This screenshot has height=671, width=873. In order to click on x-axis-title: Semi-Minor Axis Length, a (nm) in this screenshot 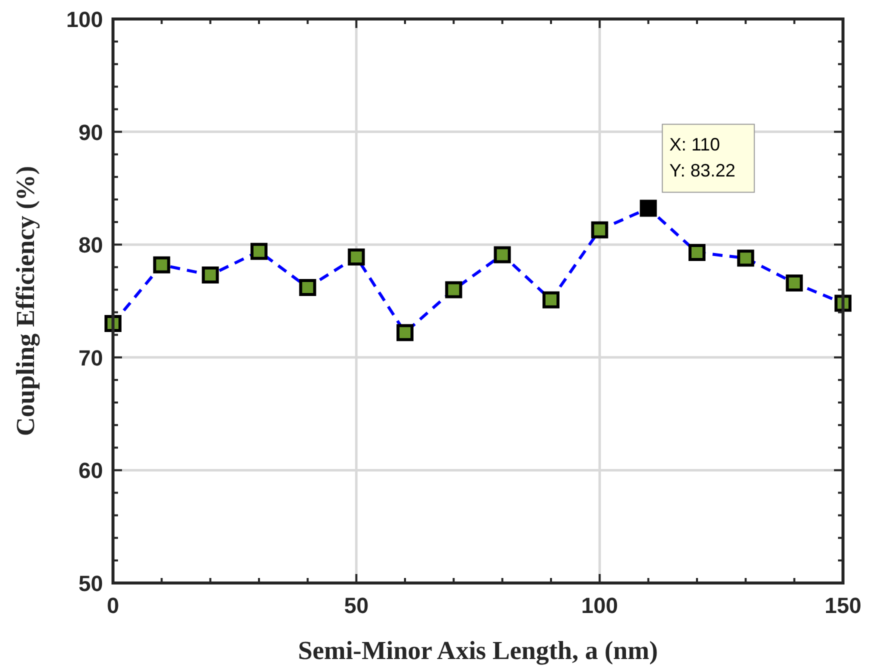, I will do `click(478, 650)`.